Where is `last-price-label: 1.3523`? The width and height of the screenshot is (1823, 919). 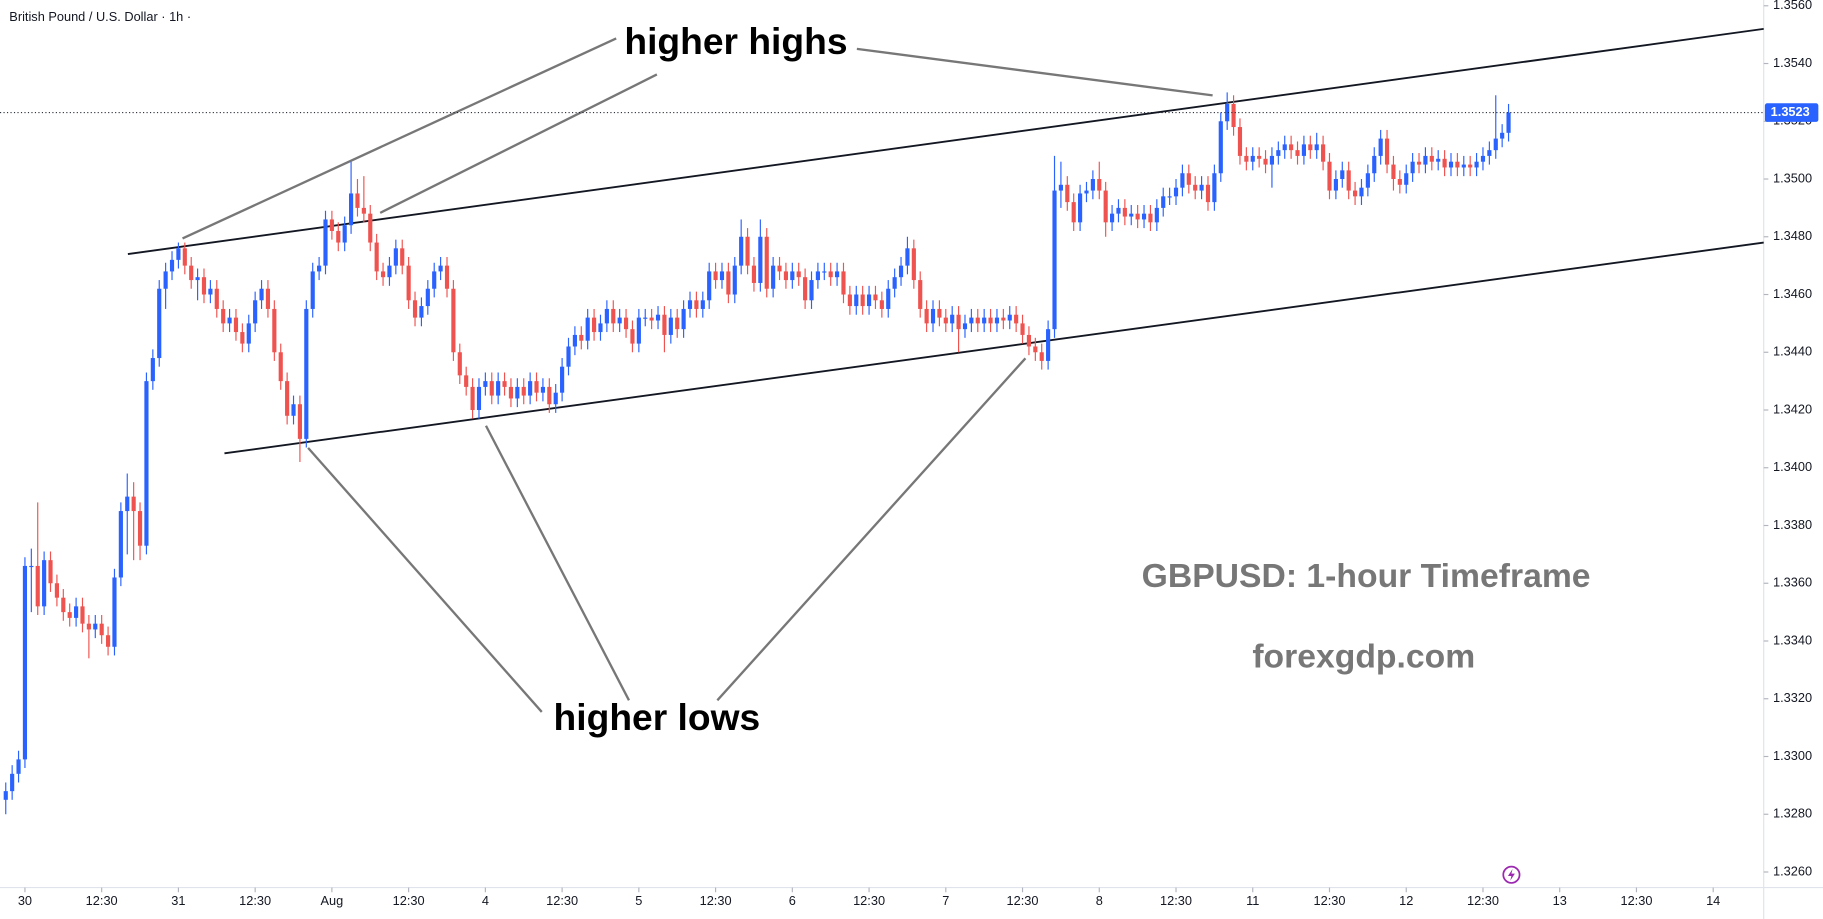 last-price-label: 1.3523 is located at coordinates (1790, 111).